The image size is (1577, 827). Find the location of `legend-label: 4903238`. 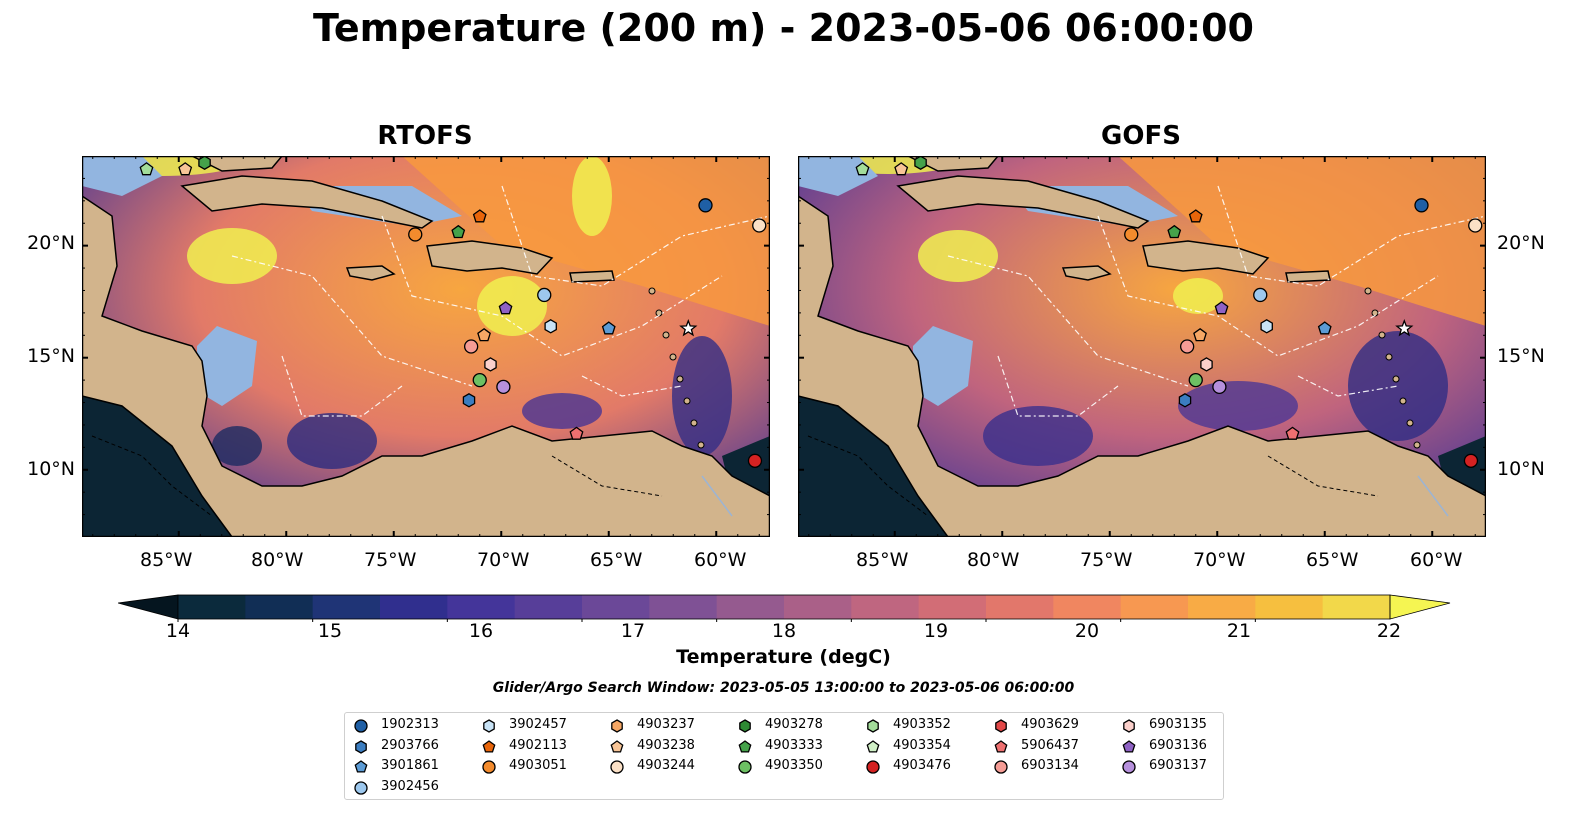

legend-label: 4903238 is located at coordinates (666, 745).